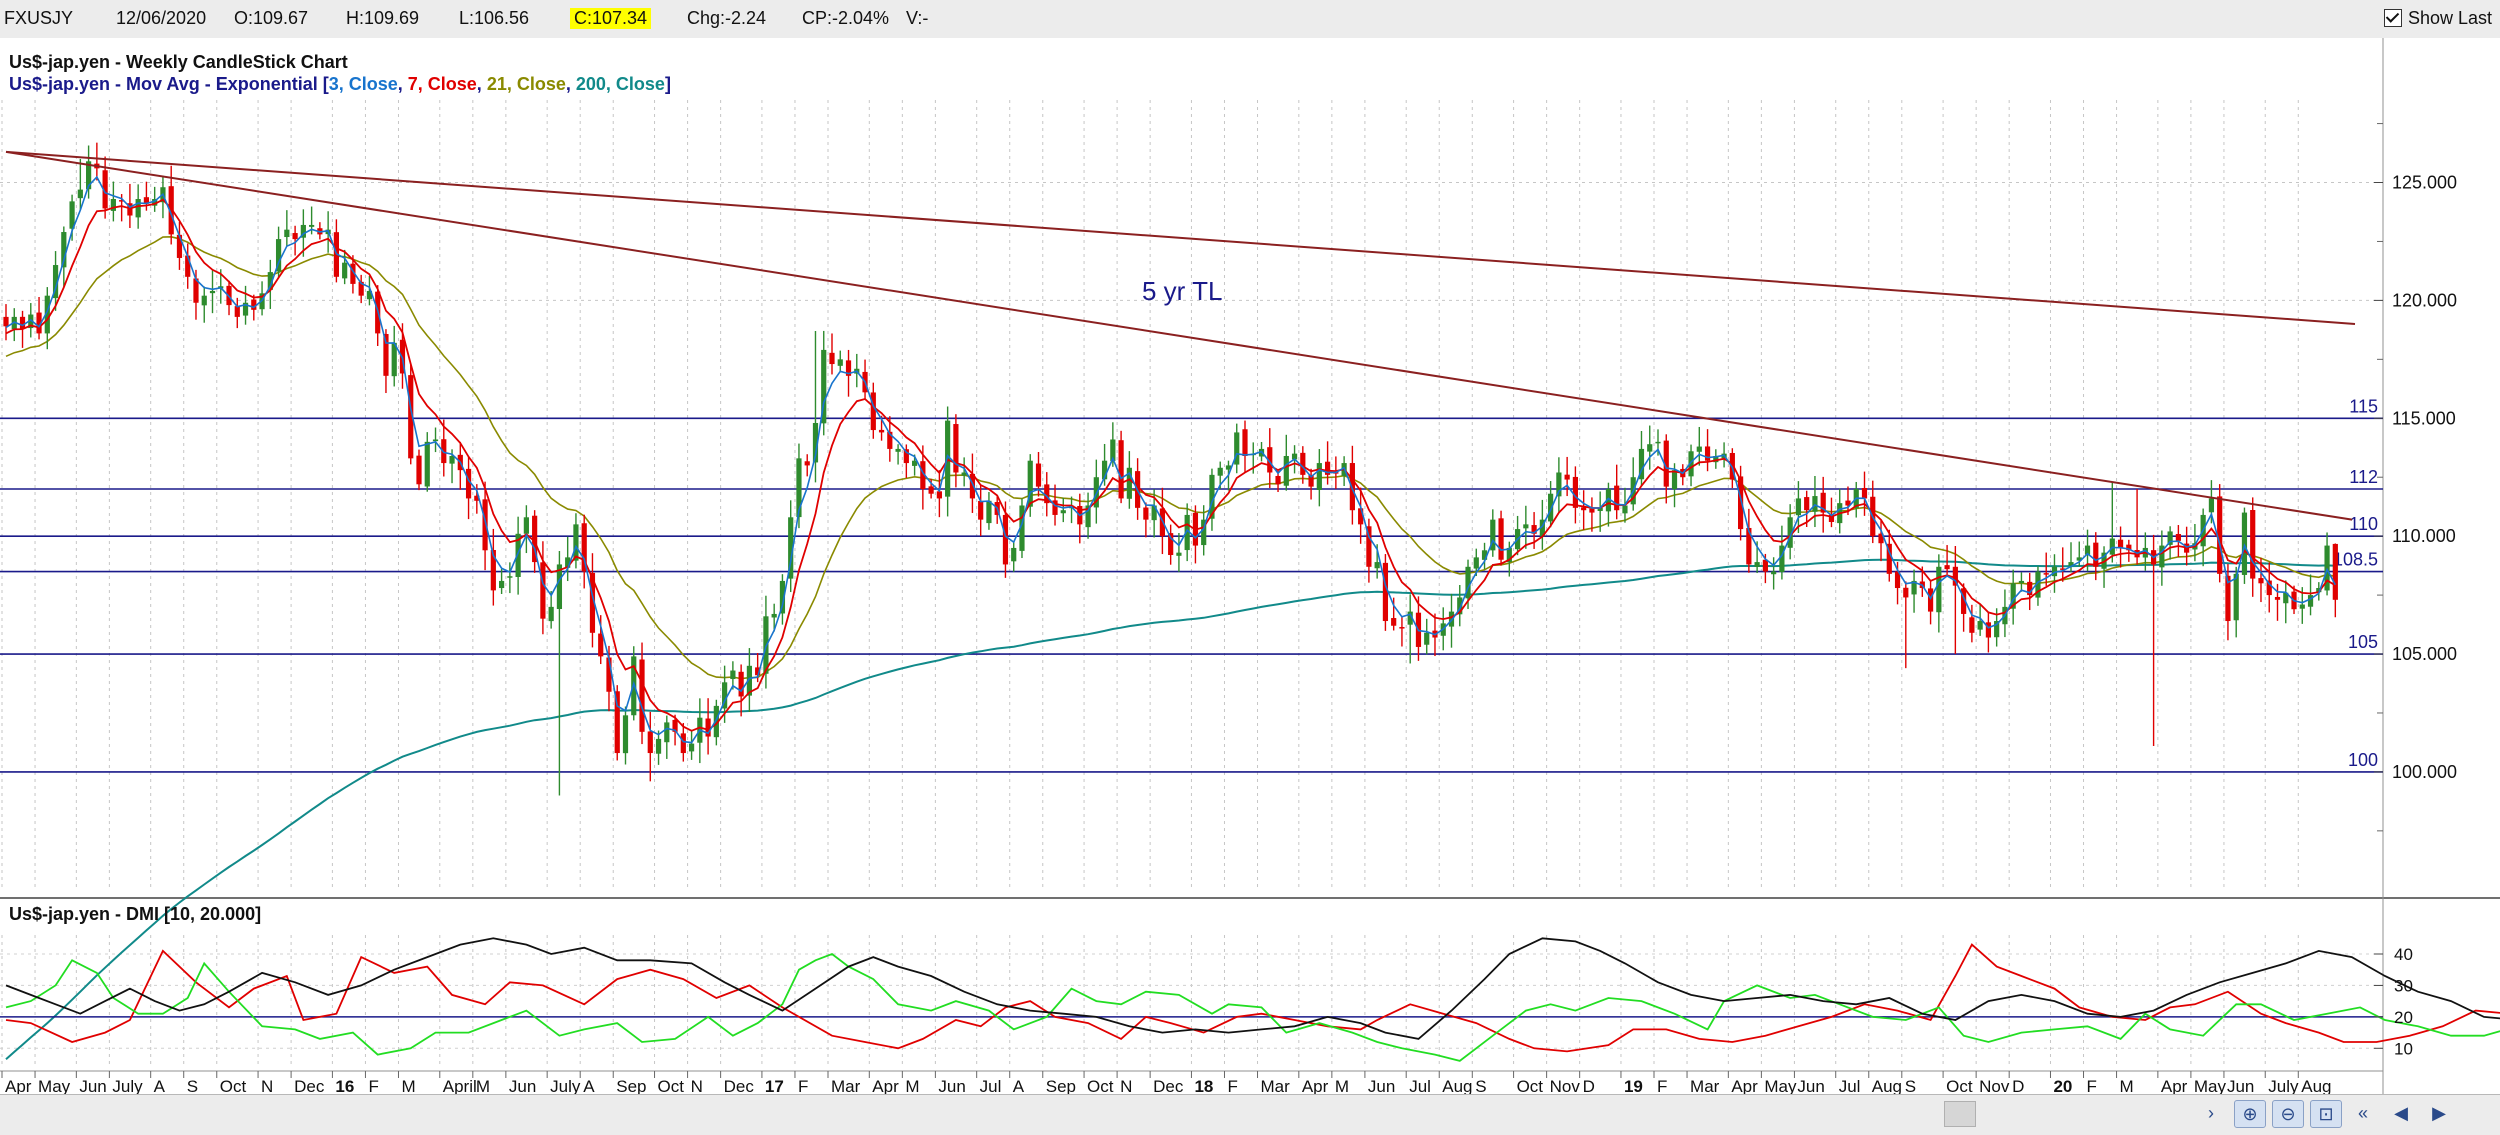  What do you see at coordinates (403, 84) in the screenshot?
I see `subtitle-part: ,` at bounding box center [403, 84].